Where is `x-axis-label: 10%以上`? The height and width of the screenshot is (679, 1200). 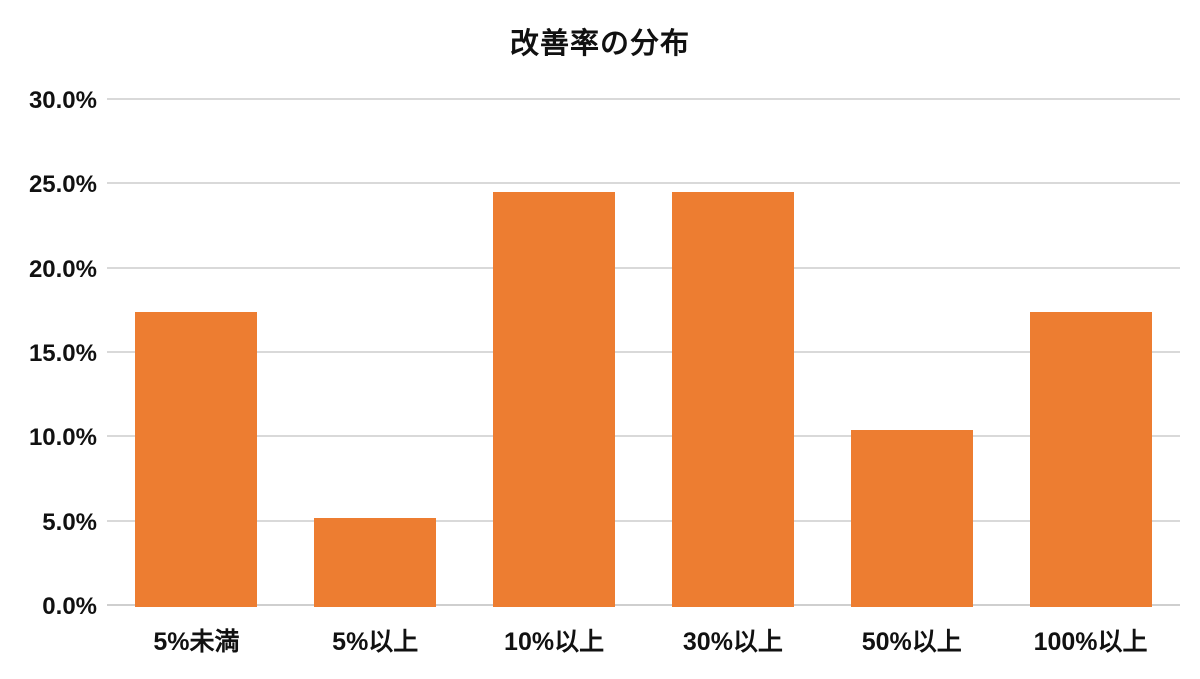
x-axis-label: 10%以上 is located at coordinates (554, 642).